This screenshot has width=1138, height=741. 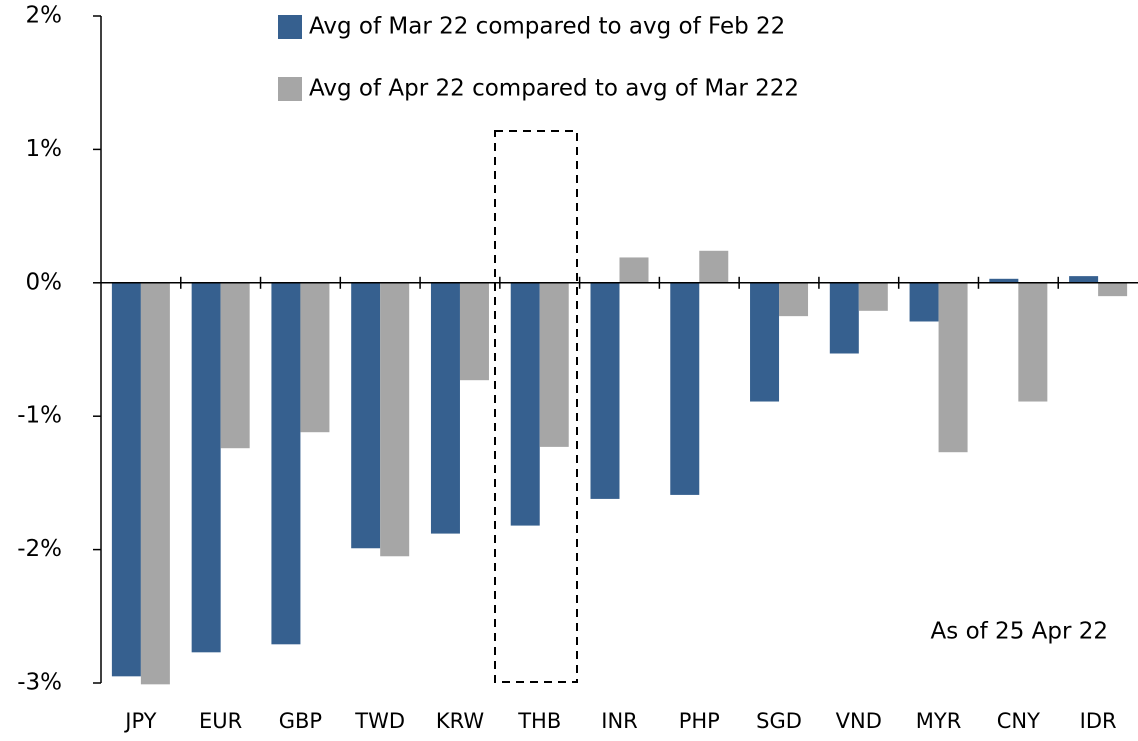 What do you see at coordinates (44, 16) in the screenshot?
I see `y-tick-label: 2%` at bounding box center [44, 16].